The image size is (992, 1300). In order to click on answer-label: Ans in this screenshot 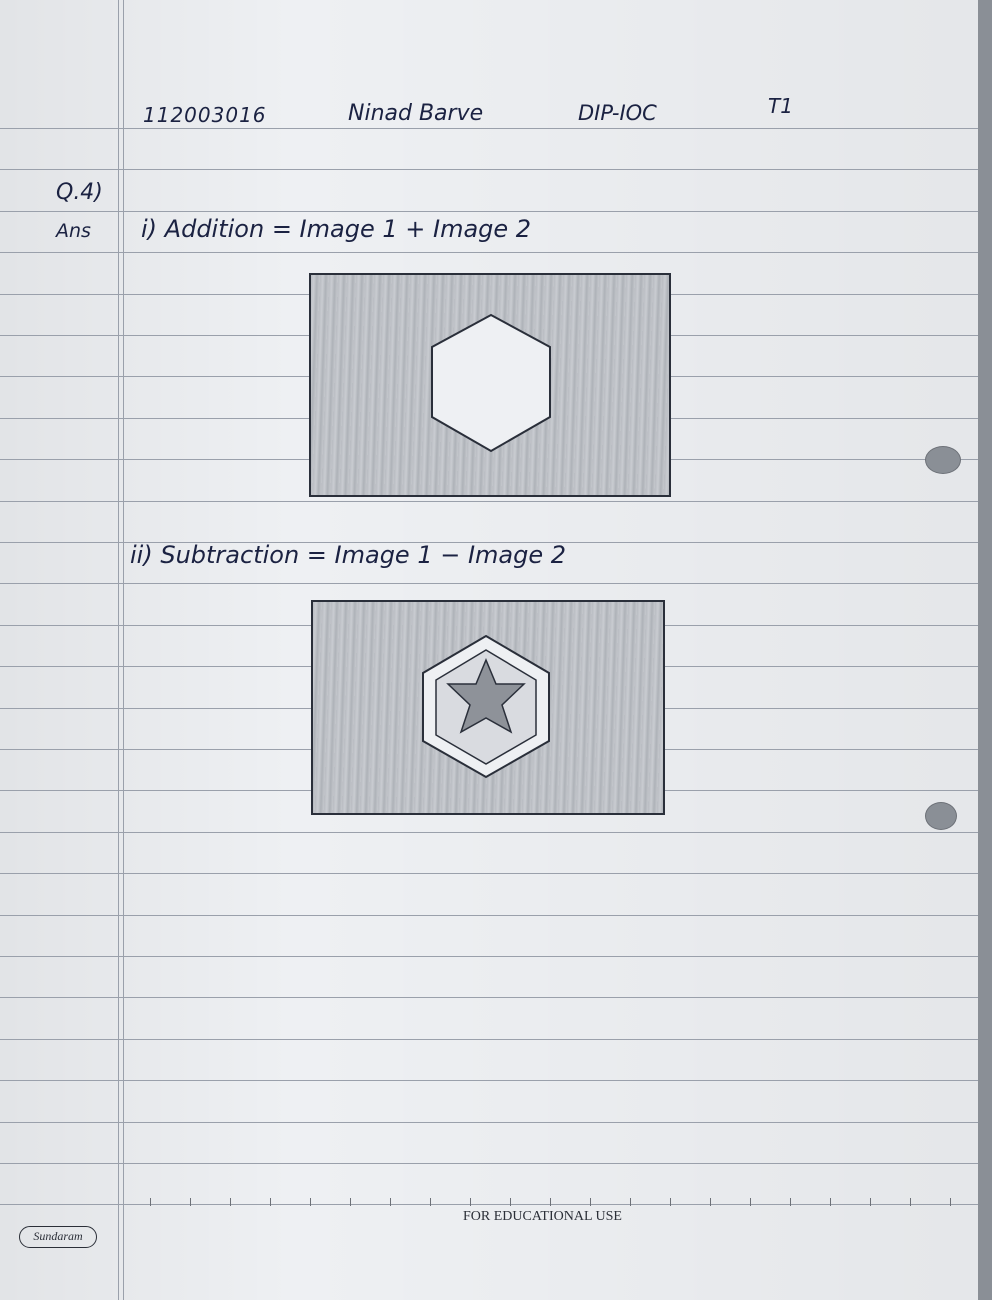, I will do `click(73, 231)`.